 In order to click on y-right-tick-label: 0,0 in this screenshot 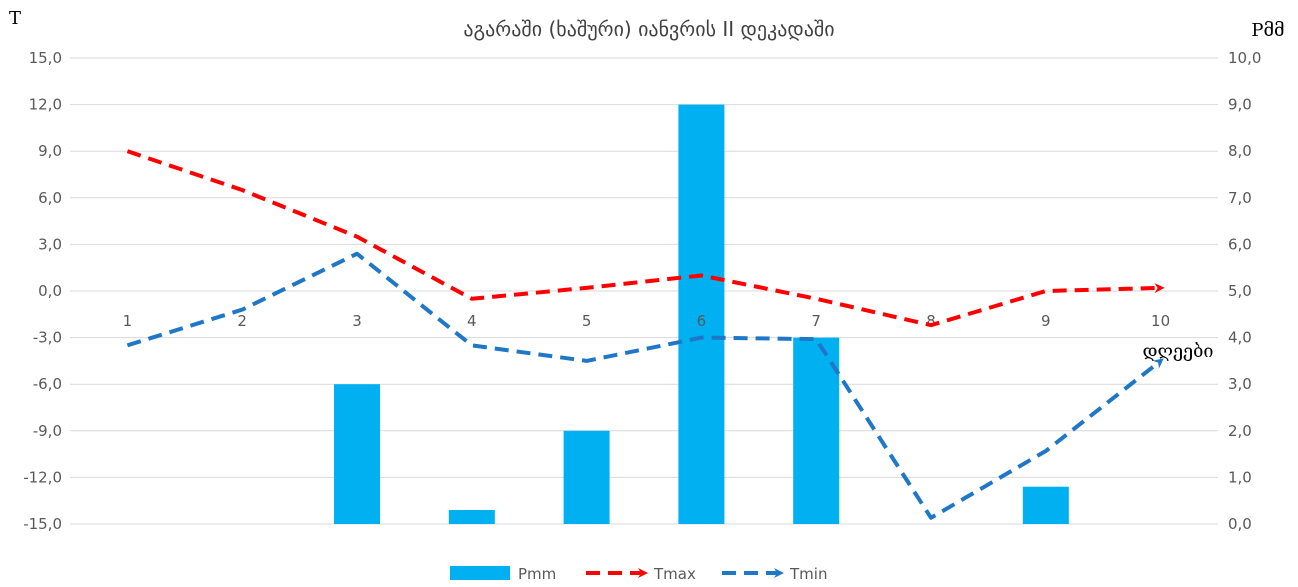, I will do `click(1240, 524)`.